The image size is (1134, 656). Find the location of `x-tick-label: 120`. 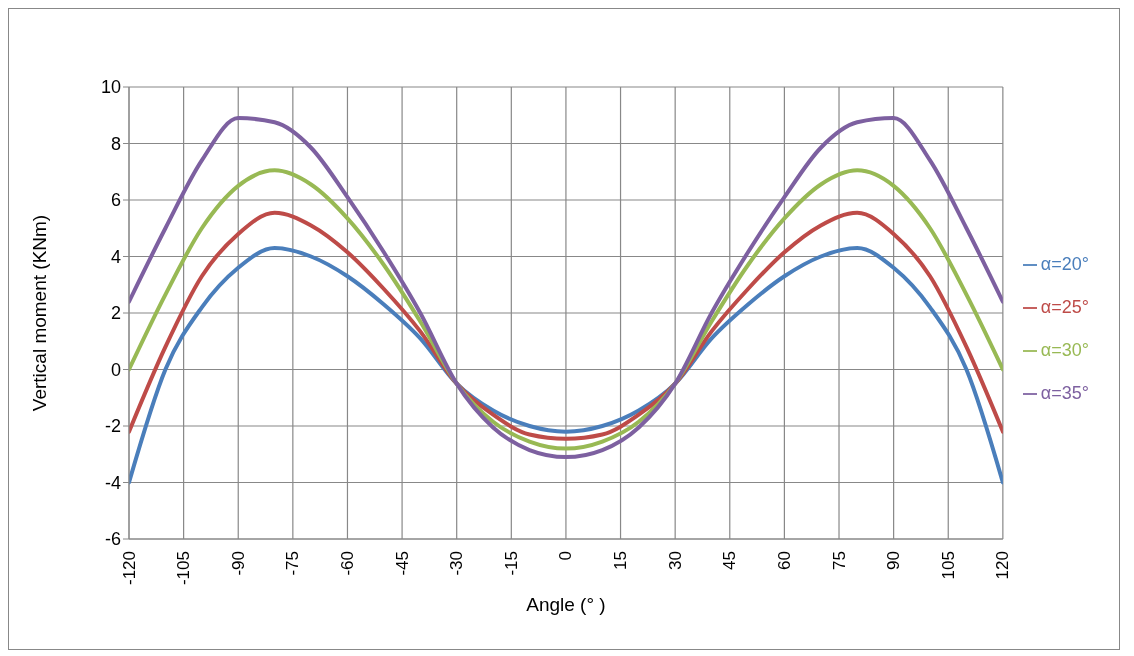

x-tick-label: 120 is located at coordinates (1003, 565).